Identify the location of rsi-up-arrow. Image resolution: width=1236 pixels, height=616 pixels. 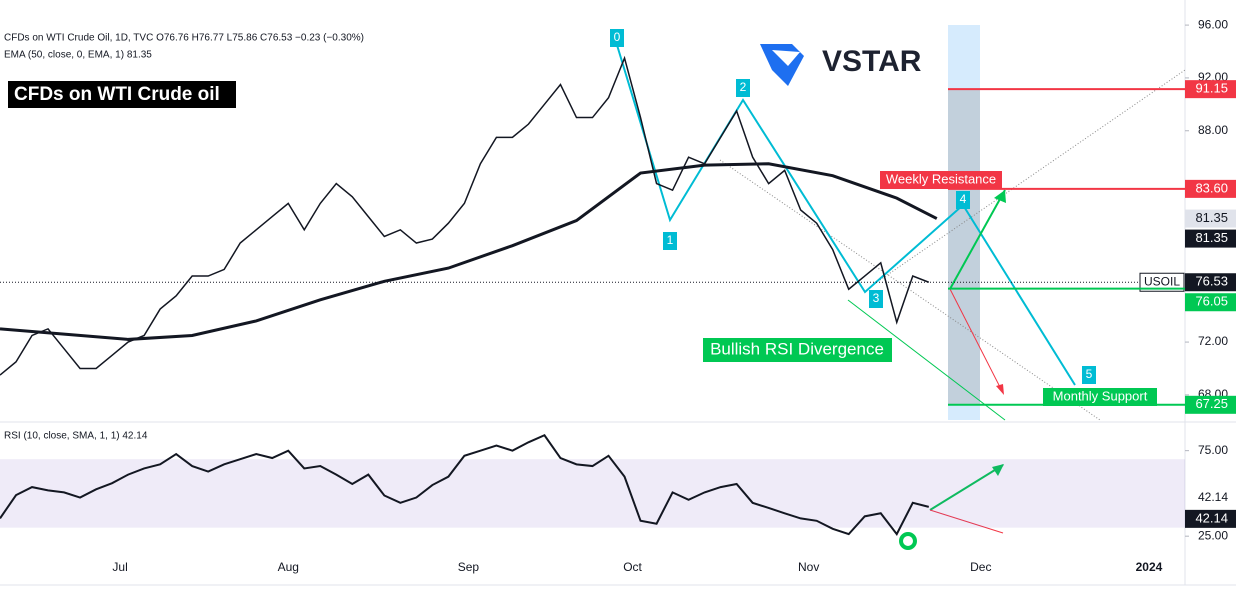
(966, 487).